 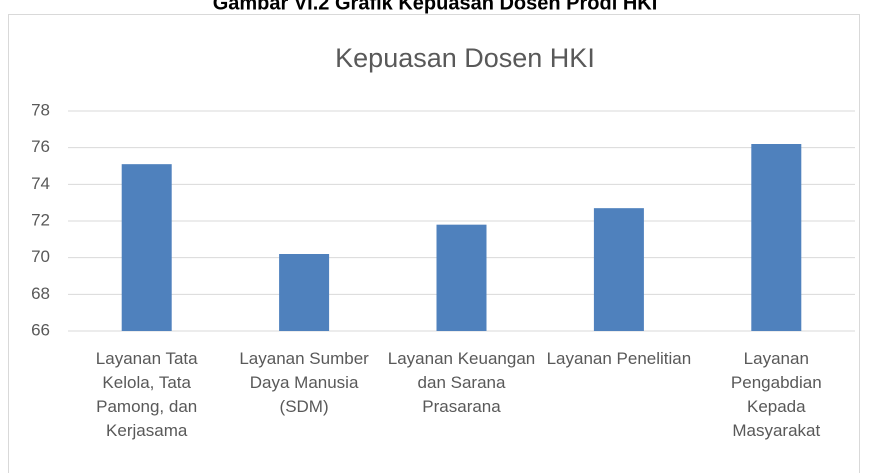 I want to click on y-tick-label: 68, so click(x=40, y=293).